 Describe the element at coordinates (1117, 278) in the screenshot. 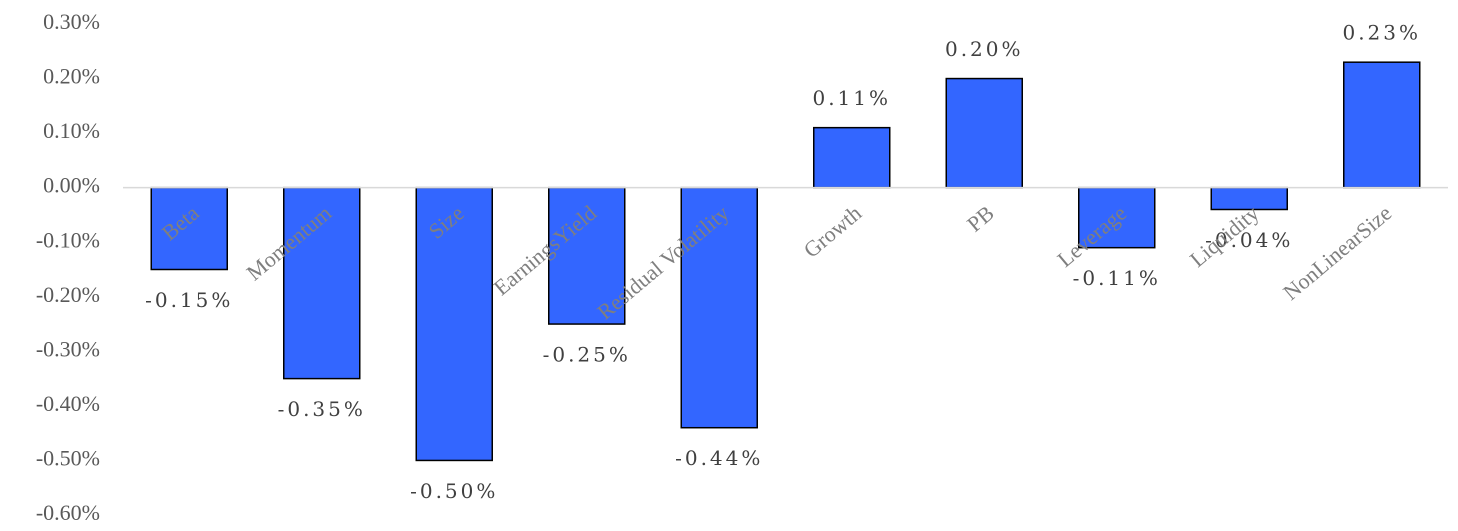

I see `value-label: -0.11%` at that location.